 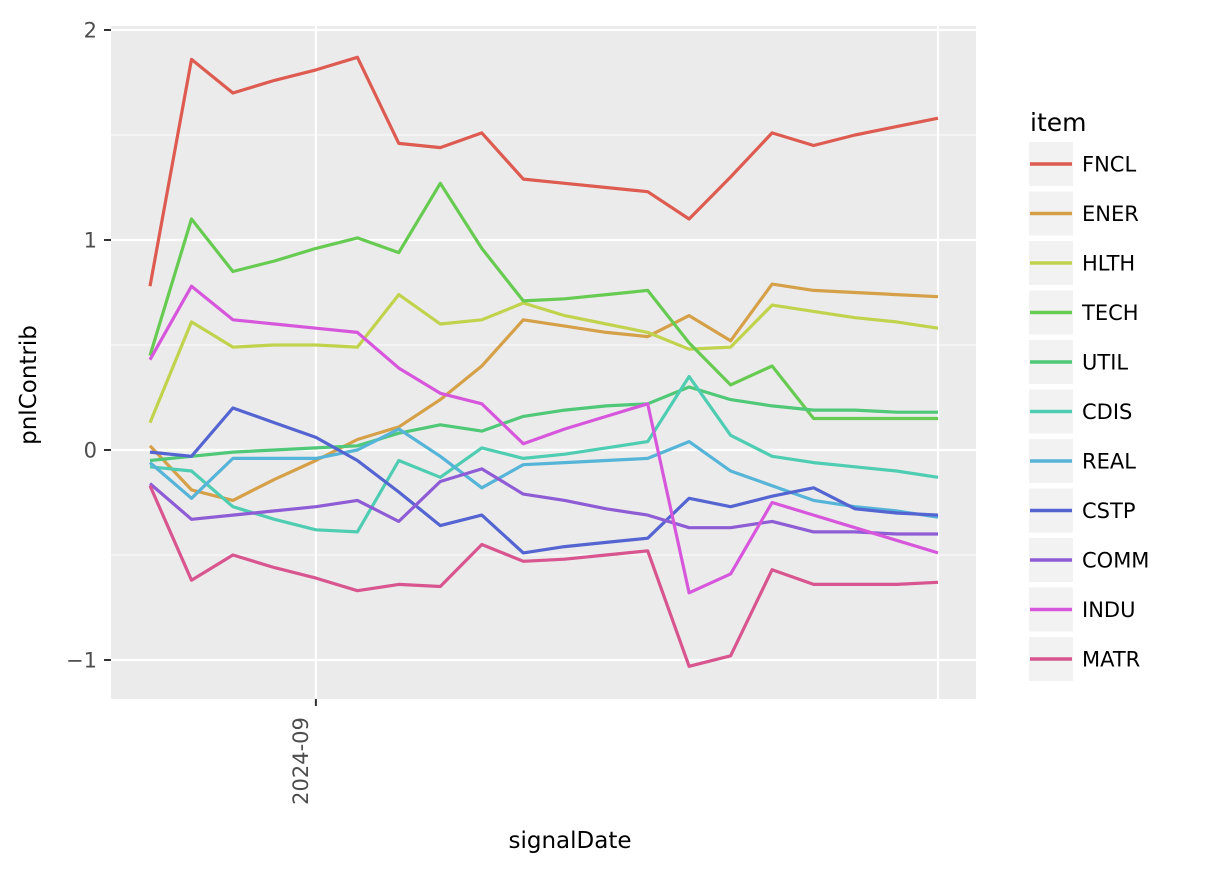 What do you see at coordinates (543, 358) in the screenshot?
I see `series-line-hlth` at bounding box center [543, 358].